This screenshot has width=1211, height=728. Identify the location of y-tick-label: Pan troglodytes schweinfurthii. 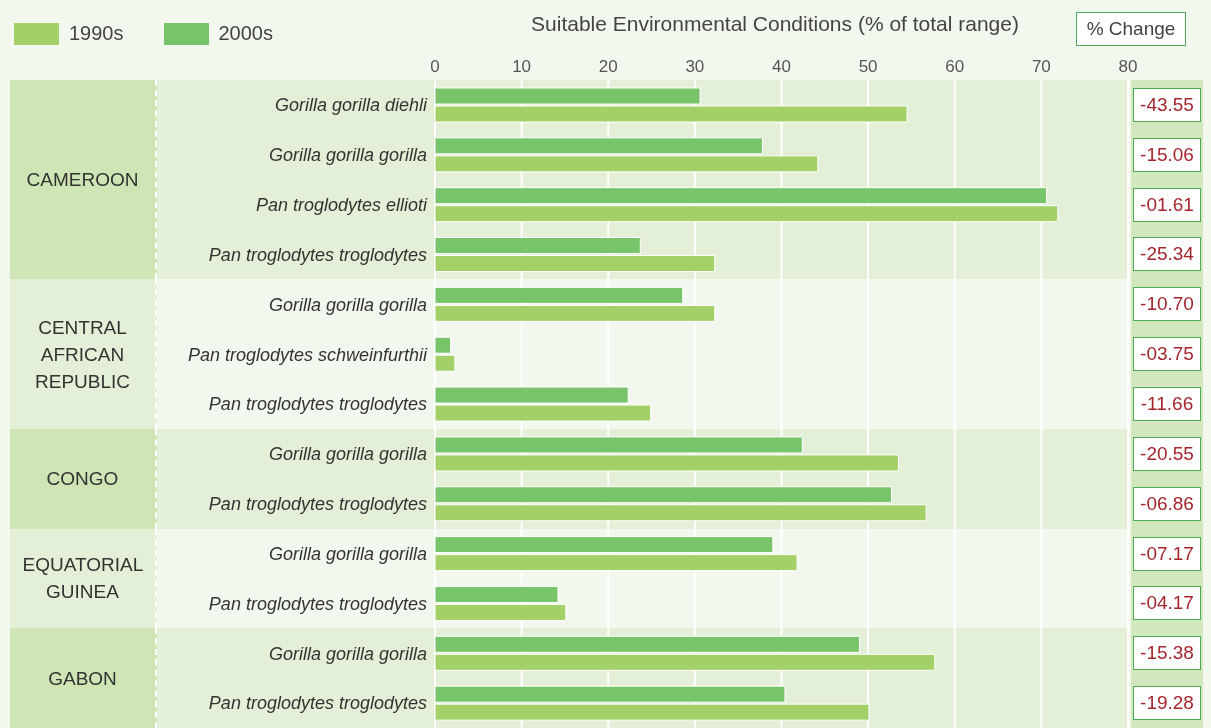
(307, 354).